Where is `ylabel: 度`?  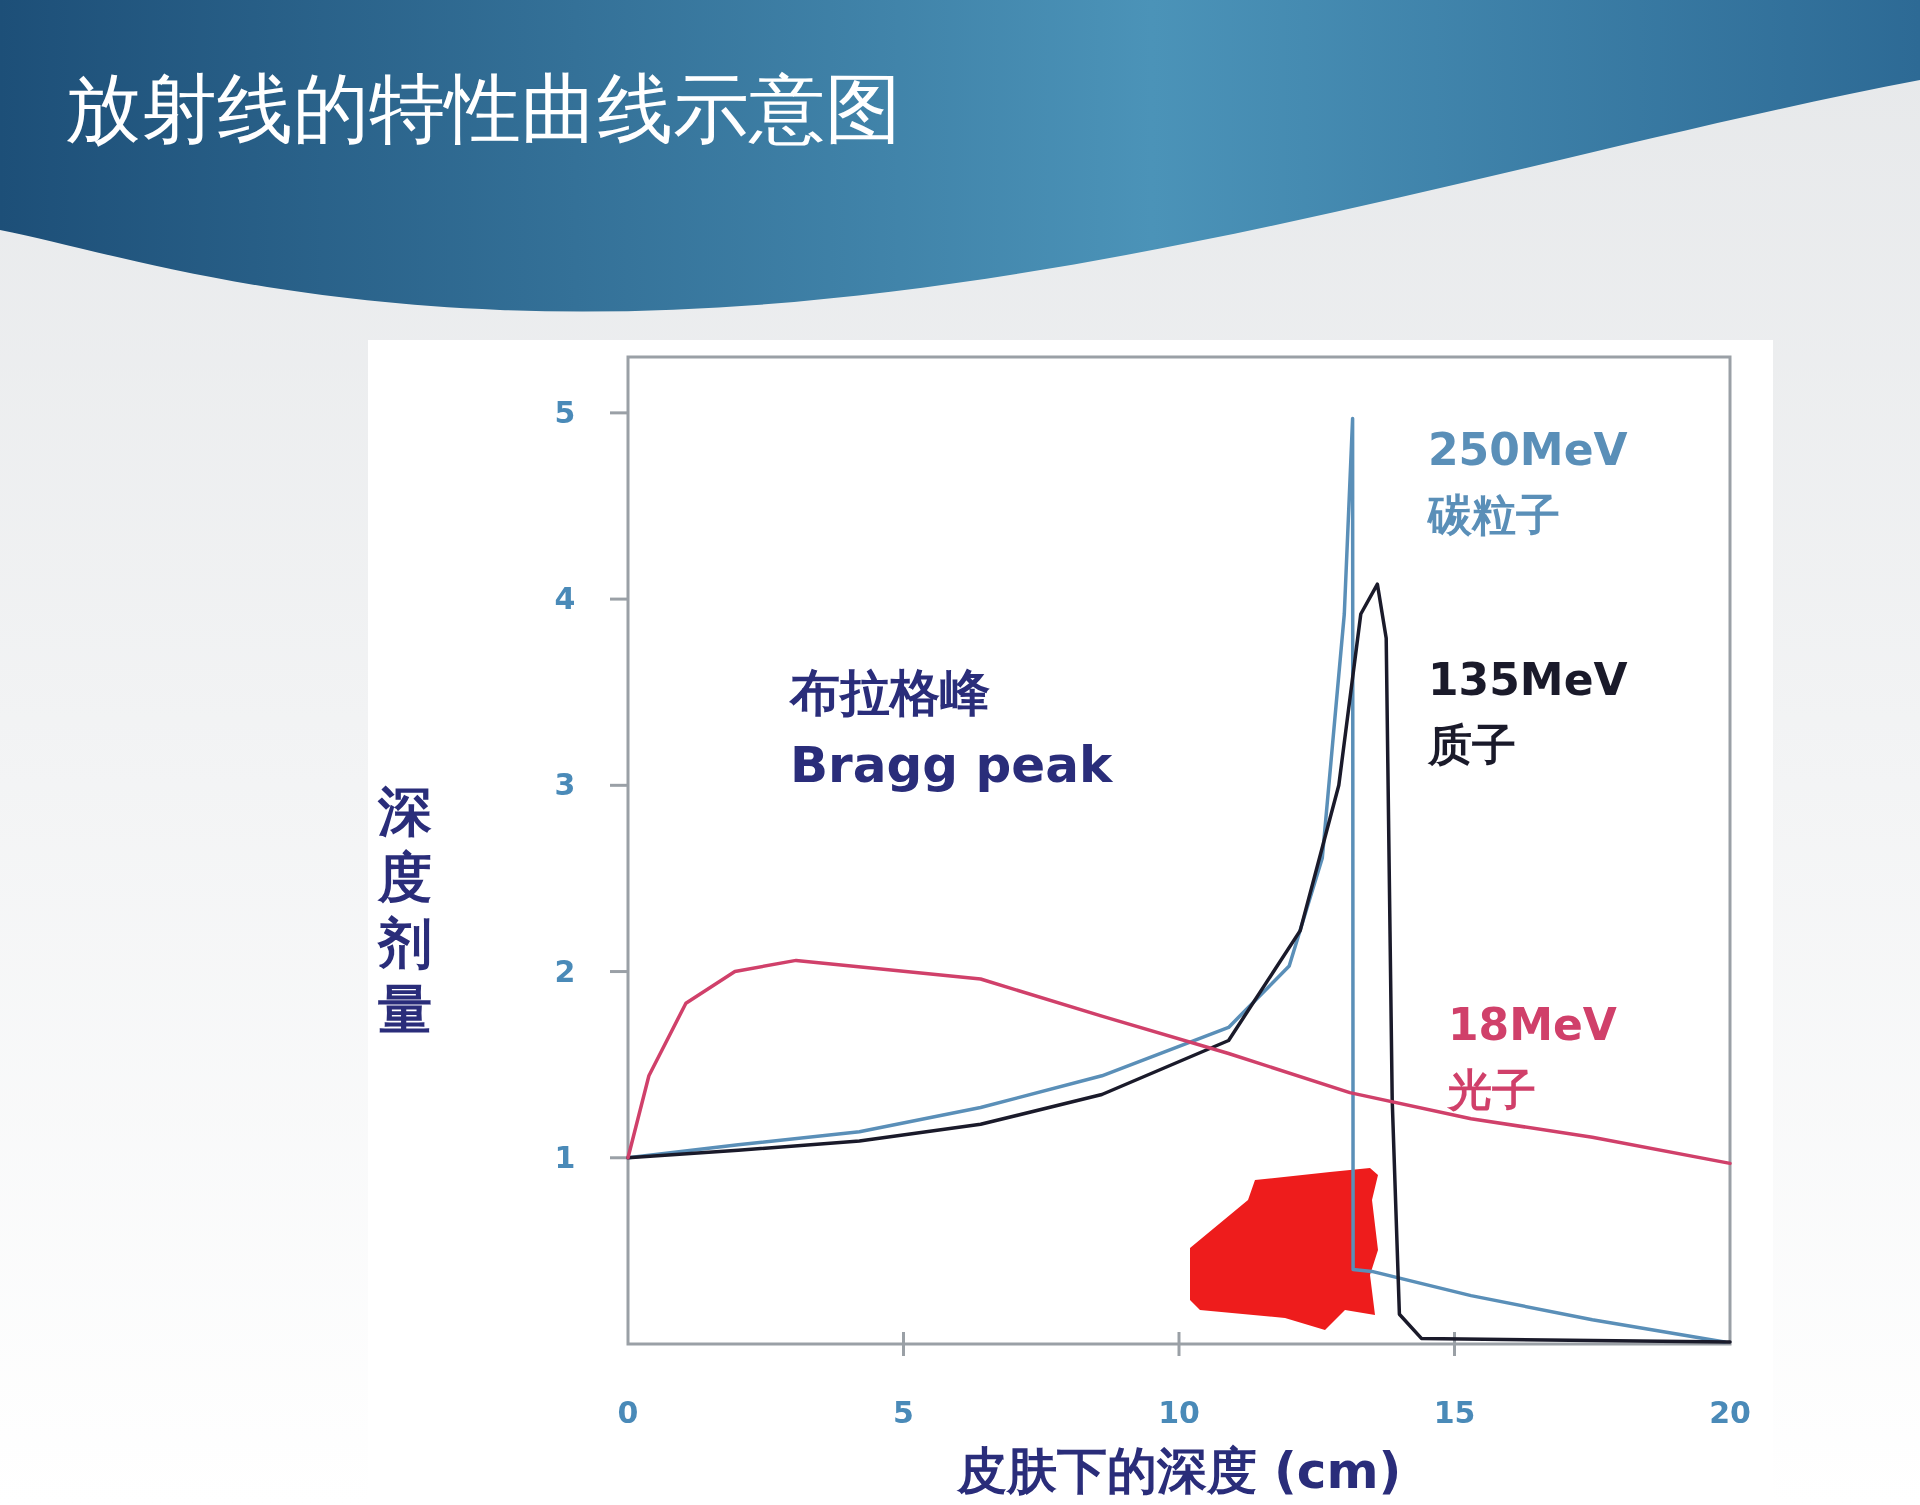 ylabel: 度 is located at coordinates (405, 877).